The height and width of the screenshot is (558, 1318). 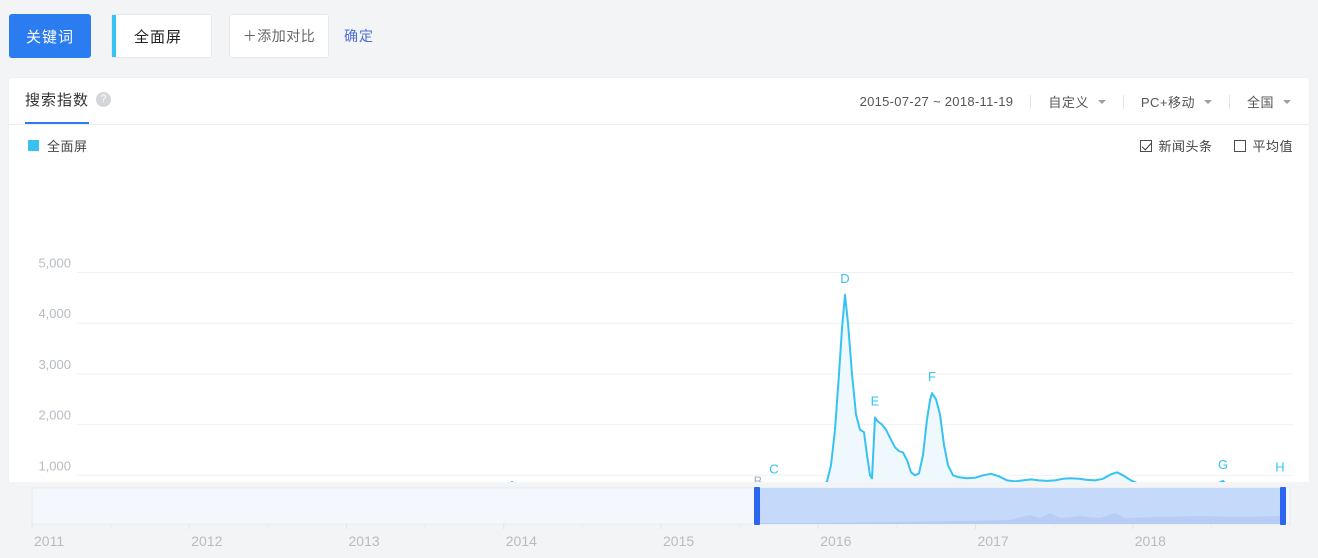 What do you see at coordinates (57, 100) in the screenshot?
I see `tab-search-index-label: 搜索指数` at bounding box center [57, 100].